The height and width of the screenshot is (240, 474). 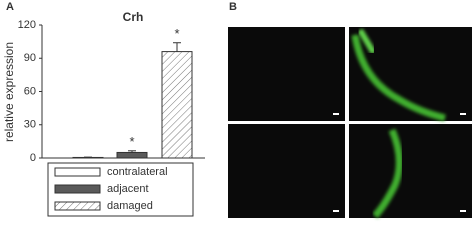 I want to click on panel-label: A, so click(x=10, y=7).